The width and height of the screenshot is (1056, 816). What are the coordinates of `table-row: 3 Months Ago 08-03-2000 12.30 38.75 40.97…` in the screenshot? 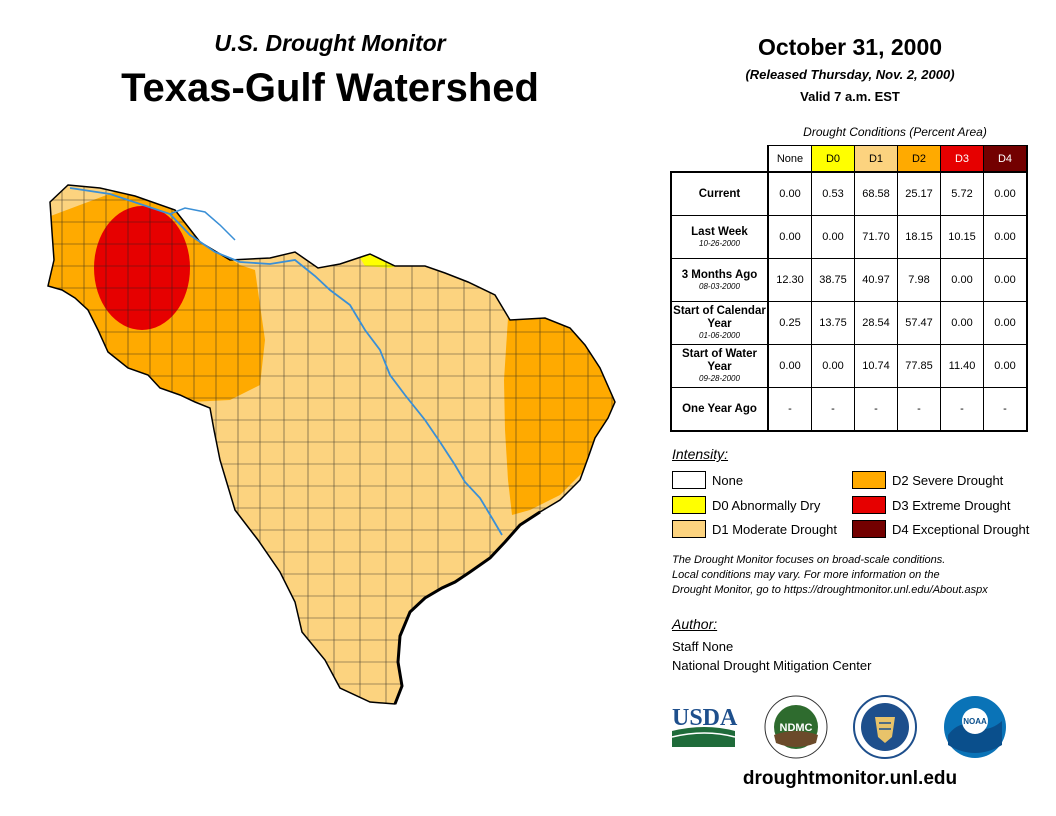 It's located at (849, 280).